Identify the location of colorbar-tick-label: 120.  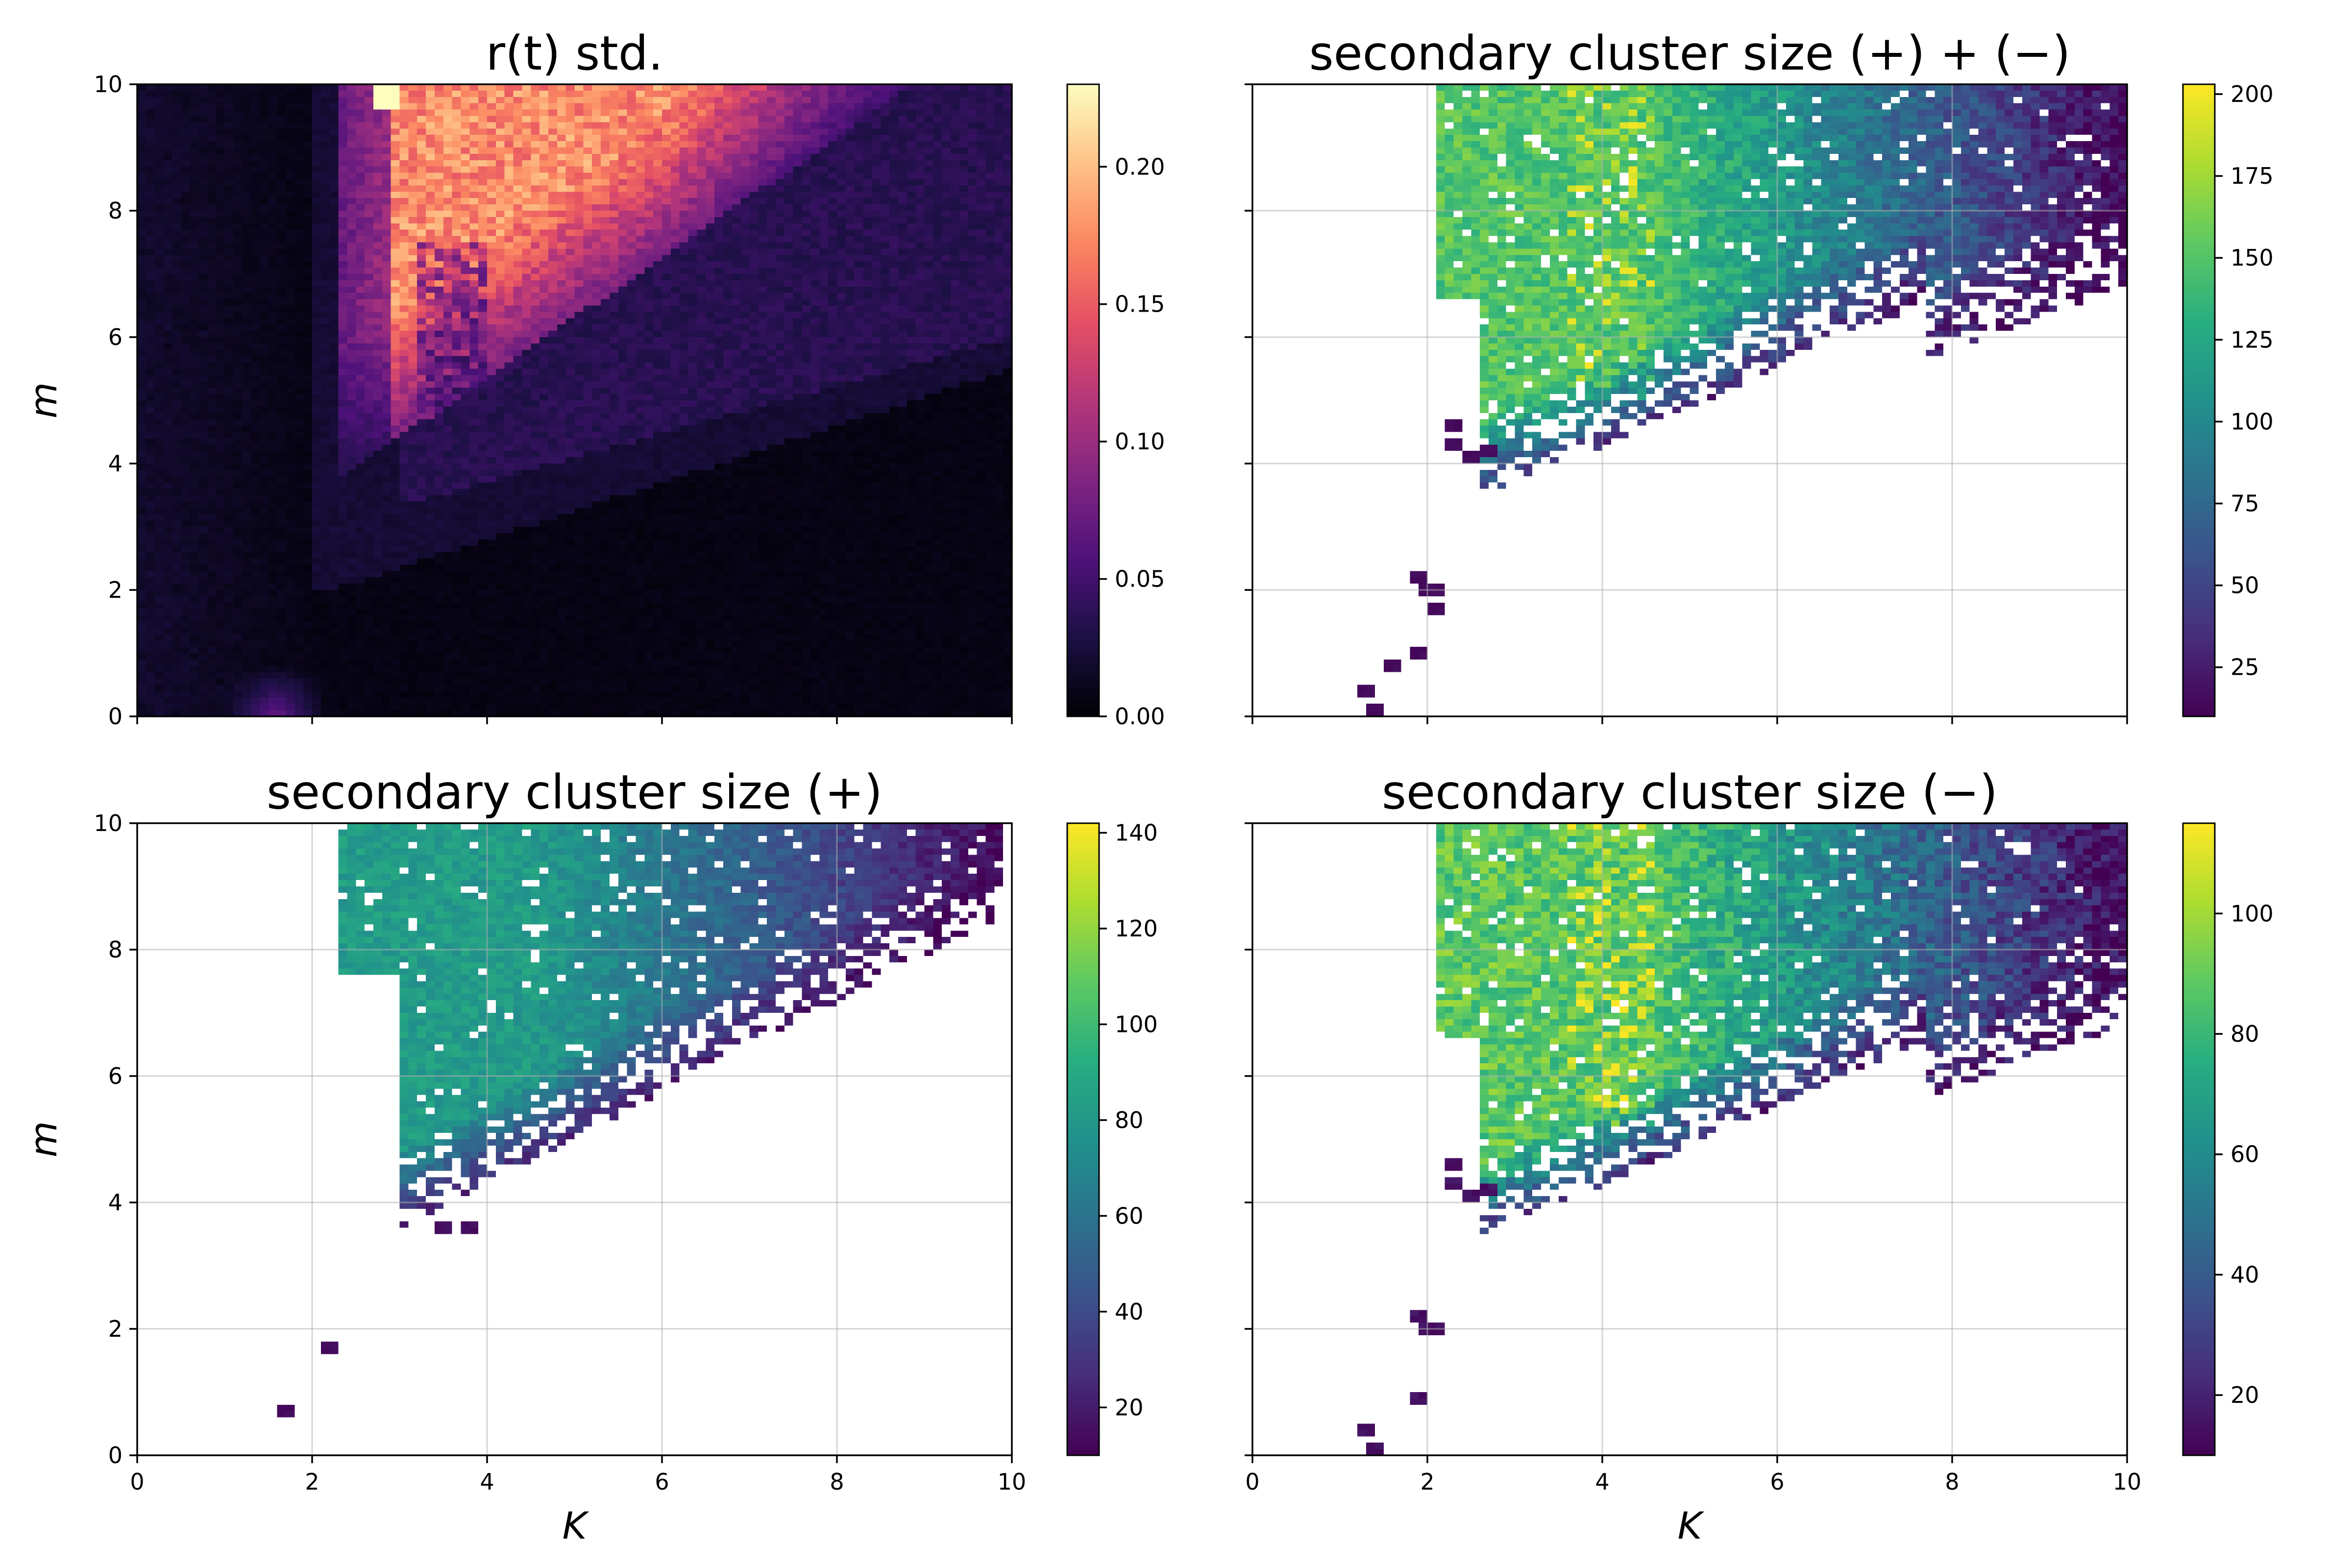
(1136, 928).